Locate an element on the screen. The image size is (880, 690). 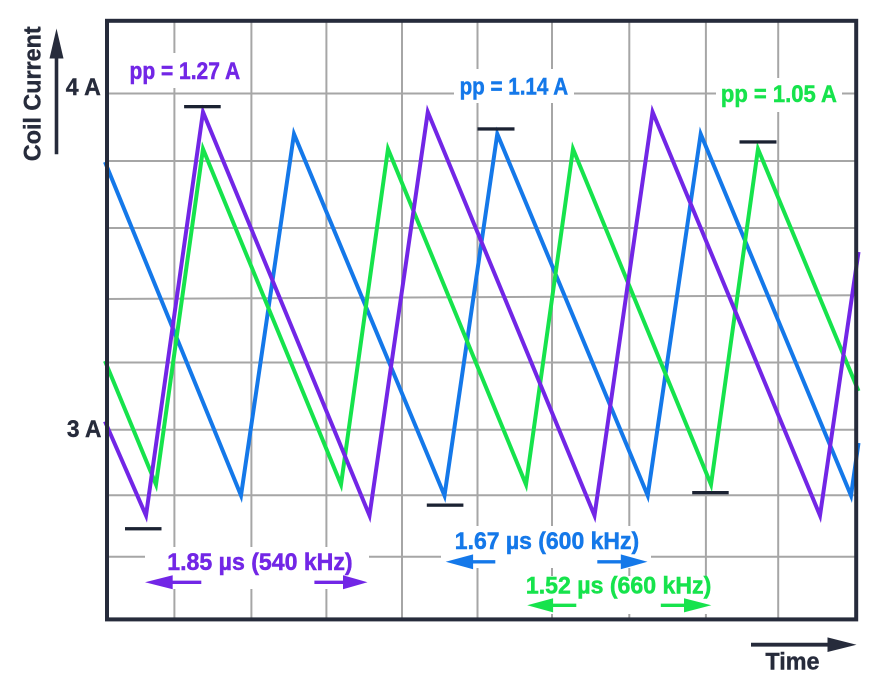
svg-text: 4 A is located at coordinates (83, 87).